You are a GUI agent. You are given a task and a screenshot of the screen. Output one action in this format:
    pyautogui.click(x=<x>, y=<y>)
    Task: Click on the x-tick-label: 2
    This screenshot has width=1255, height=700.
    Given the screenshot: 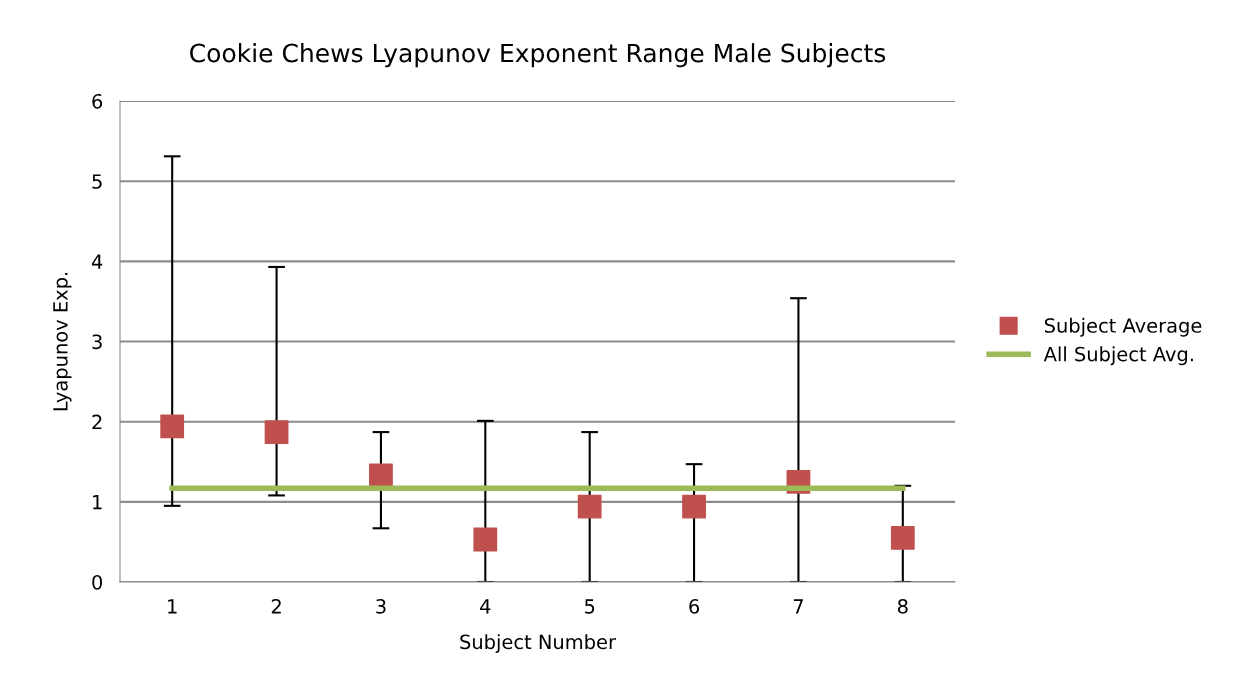 What is the action you would take?
    pyautogui.click(x=276, y=606)
    